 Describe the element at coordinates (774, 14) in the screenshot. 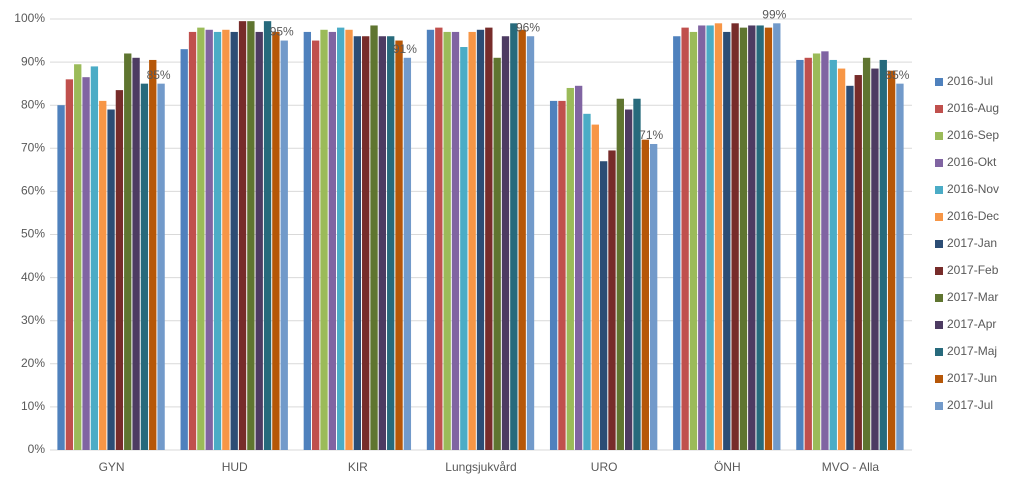

I see `data-label: 99%` at that location.